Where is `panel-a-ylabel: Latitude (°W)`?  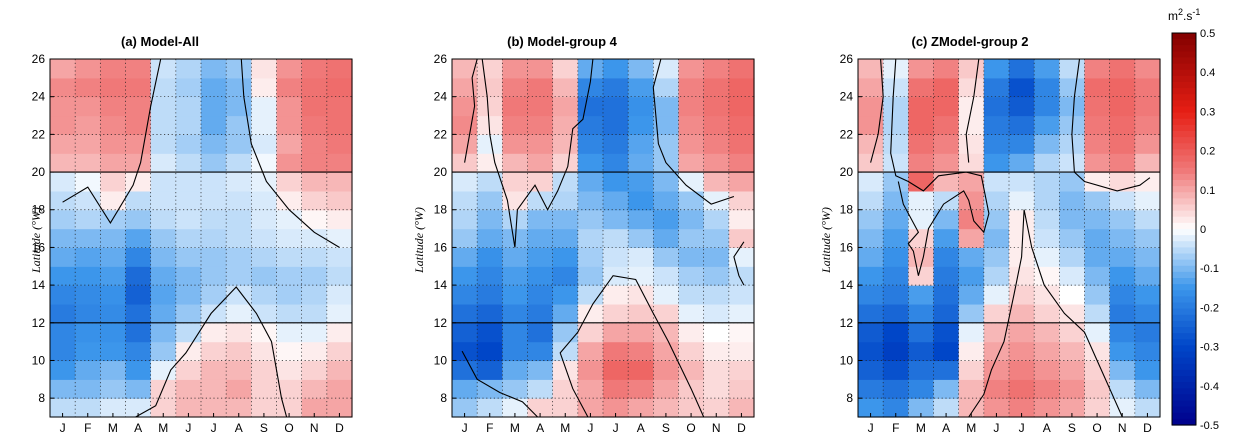
panel-a-ylabel: Latitude (°W) is located at coordinates (36, 240).